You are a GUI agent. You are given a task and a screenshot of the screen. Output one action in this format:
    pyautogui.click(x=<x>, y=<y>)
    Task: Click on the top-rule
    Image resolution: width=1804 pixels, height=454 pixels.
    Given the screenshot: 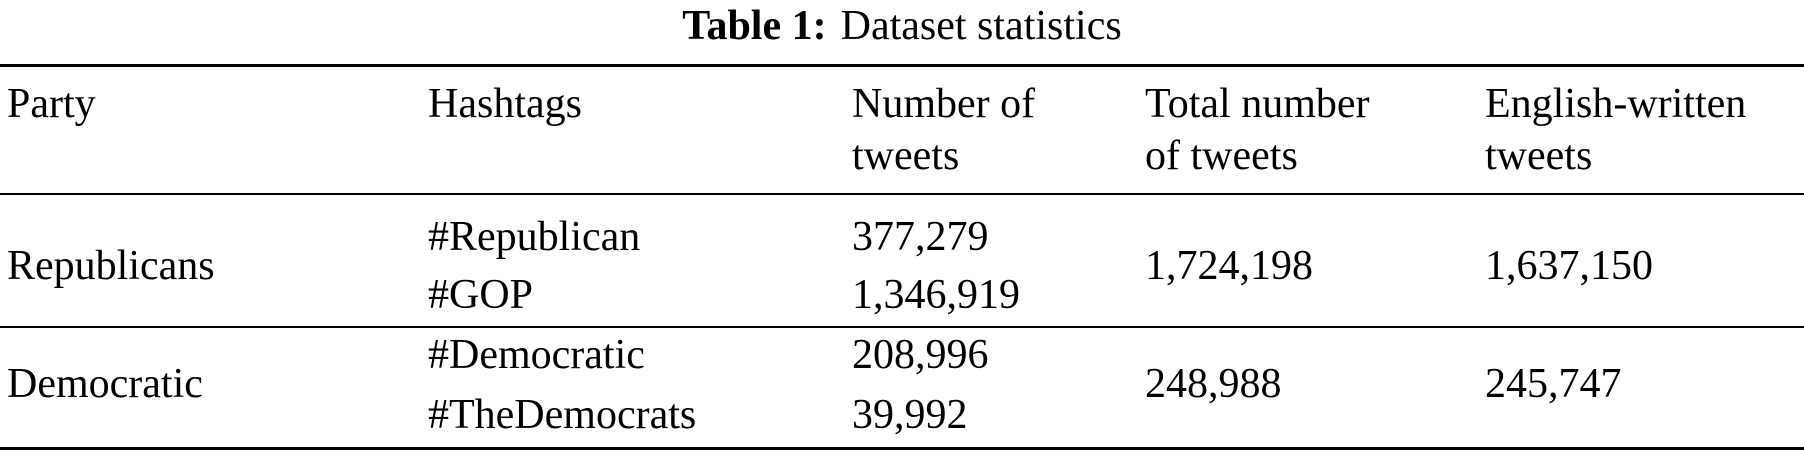 What is the action you would take?
    pyautogui.click(x=902, y=65)
    